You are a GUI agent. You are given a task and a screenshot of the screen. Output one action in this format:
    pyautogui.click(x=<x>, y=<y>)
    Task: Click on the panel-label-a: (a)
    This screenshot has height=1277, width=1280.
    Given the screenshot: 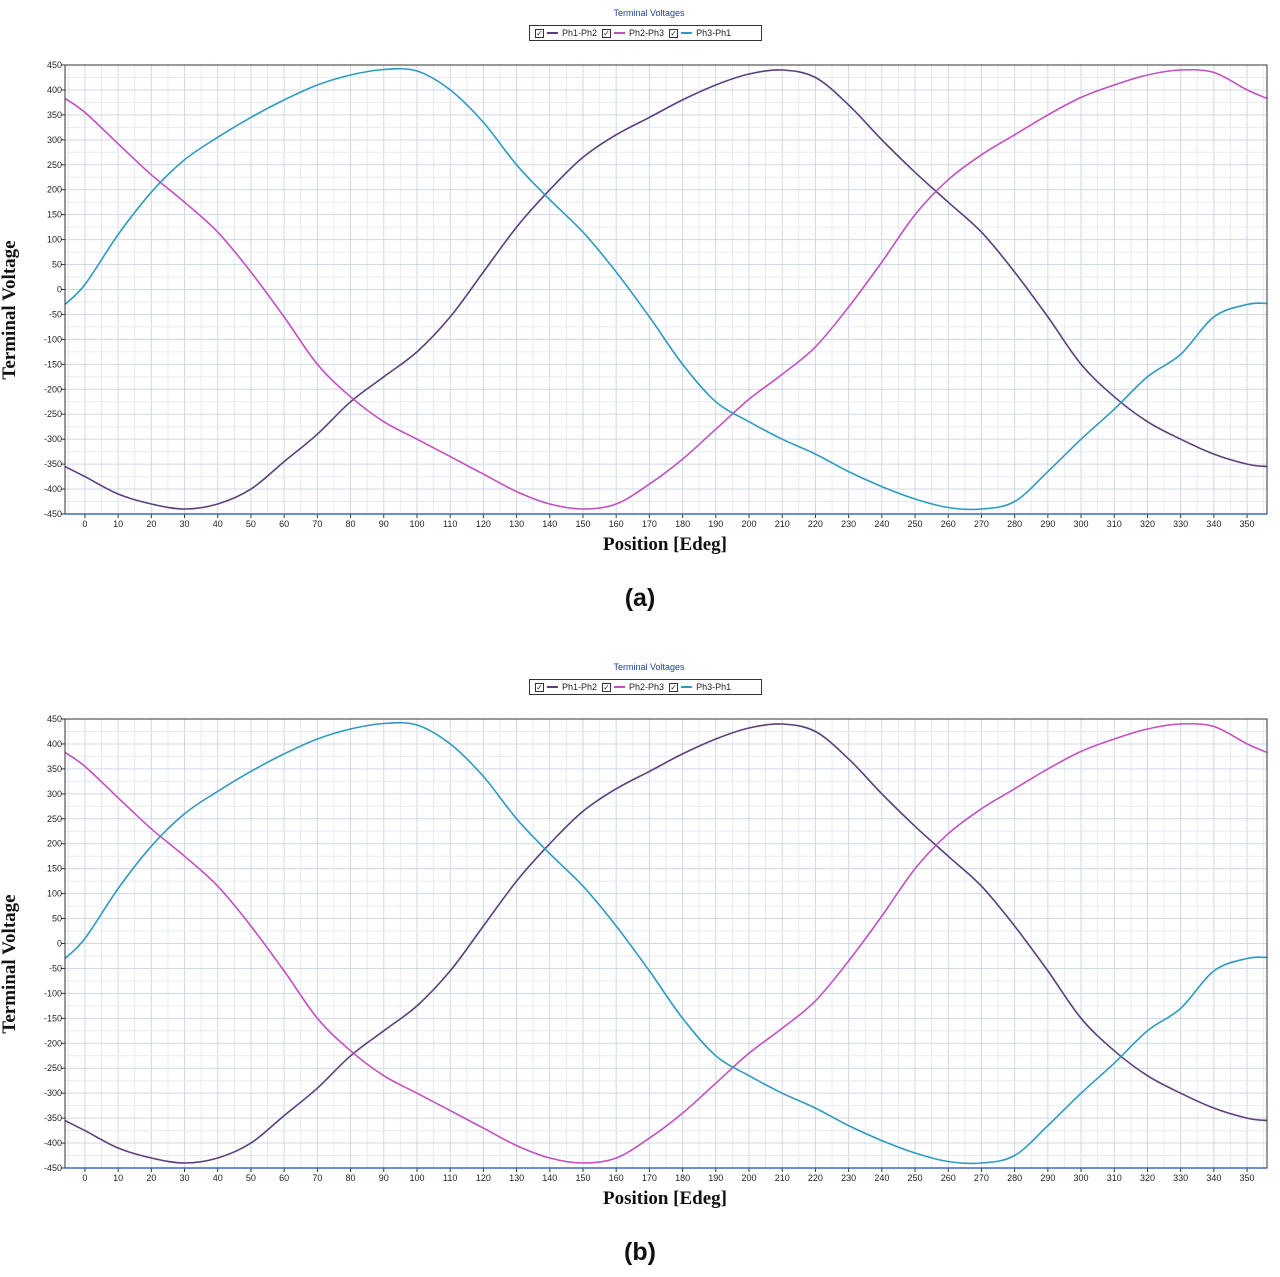 What is the action you would take?
    pyautogui.click(x=640, y=598)
    